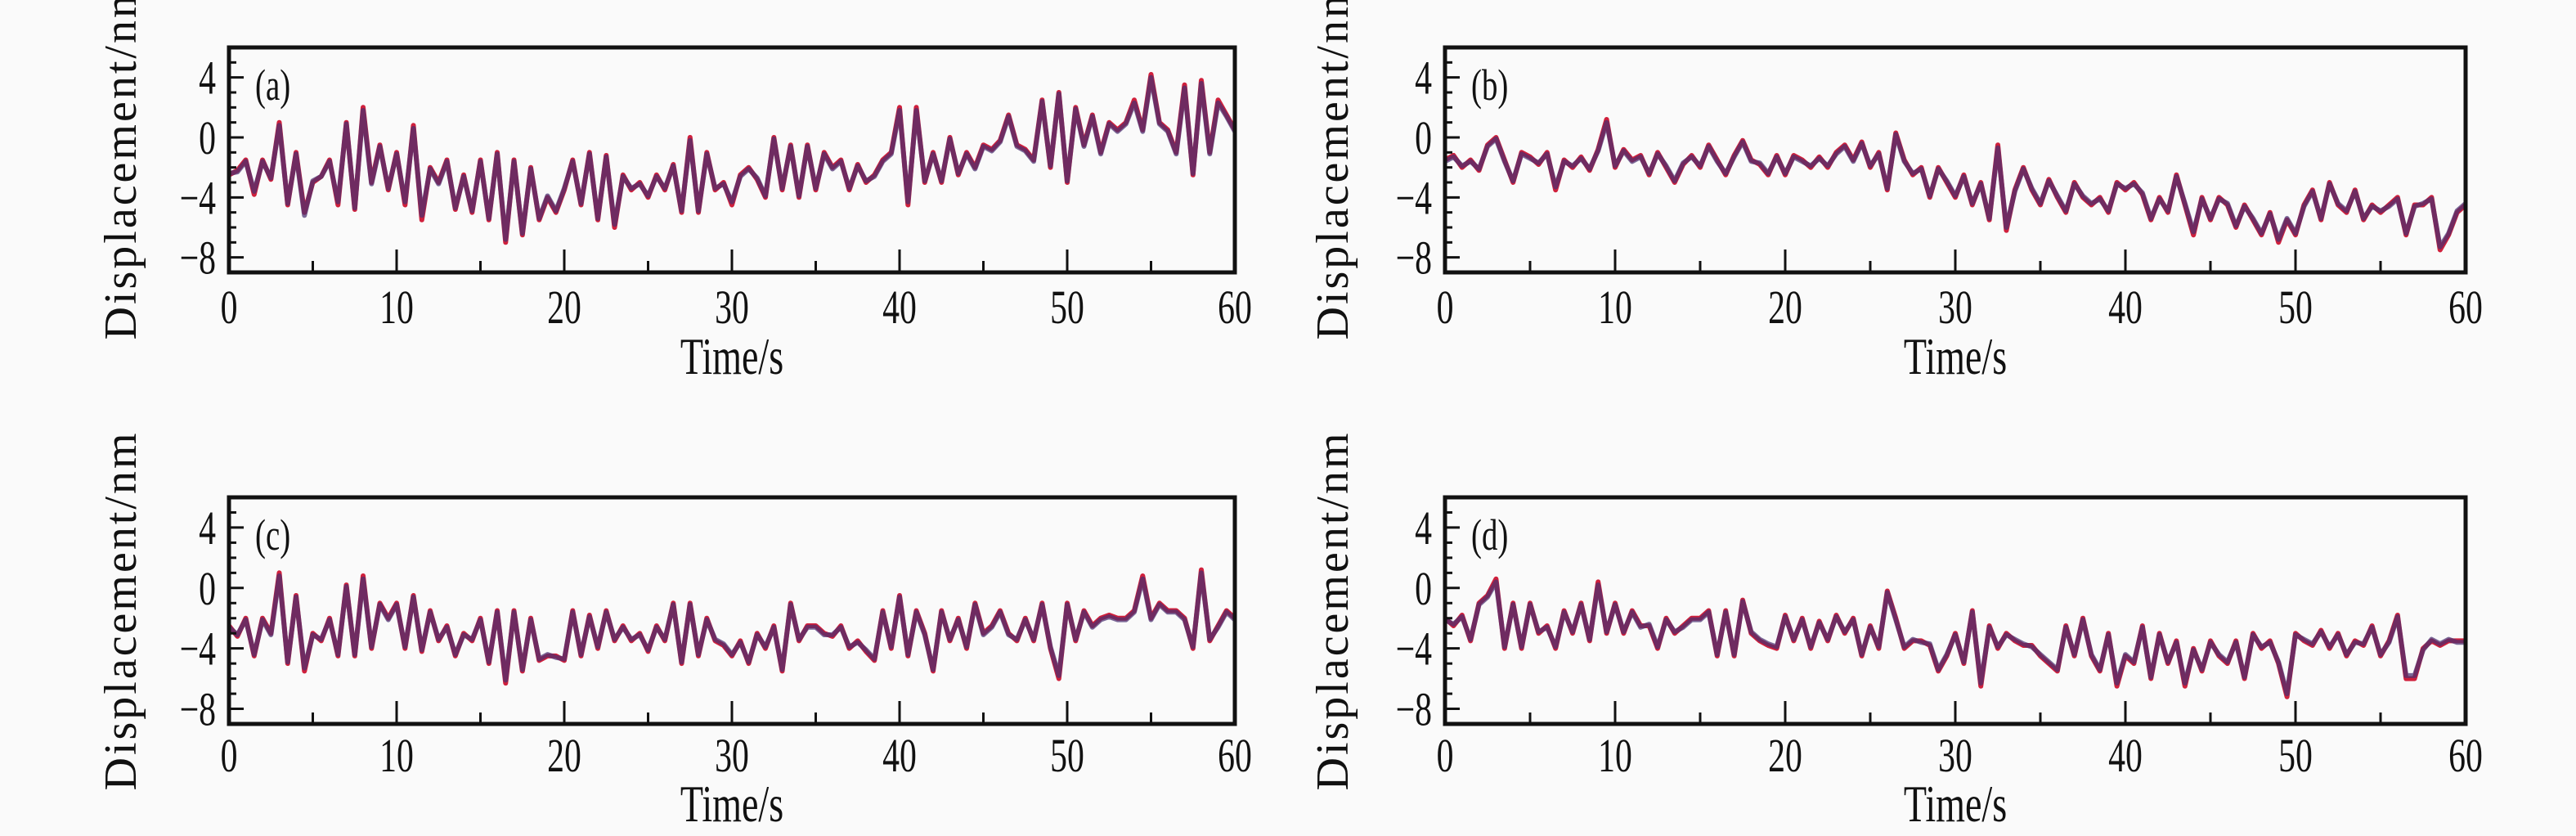 Image resolution: width=2576 pixels, height=836 pixels. I want to click on panel-label: (b), so click(1489, 85).